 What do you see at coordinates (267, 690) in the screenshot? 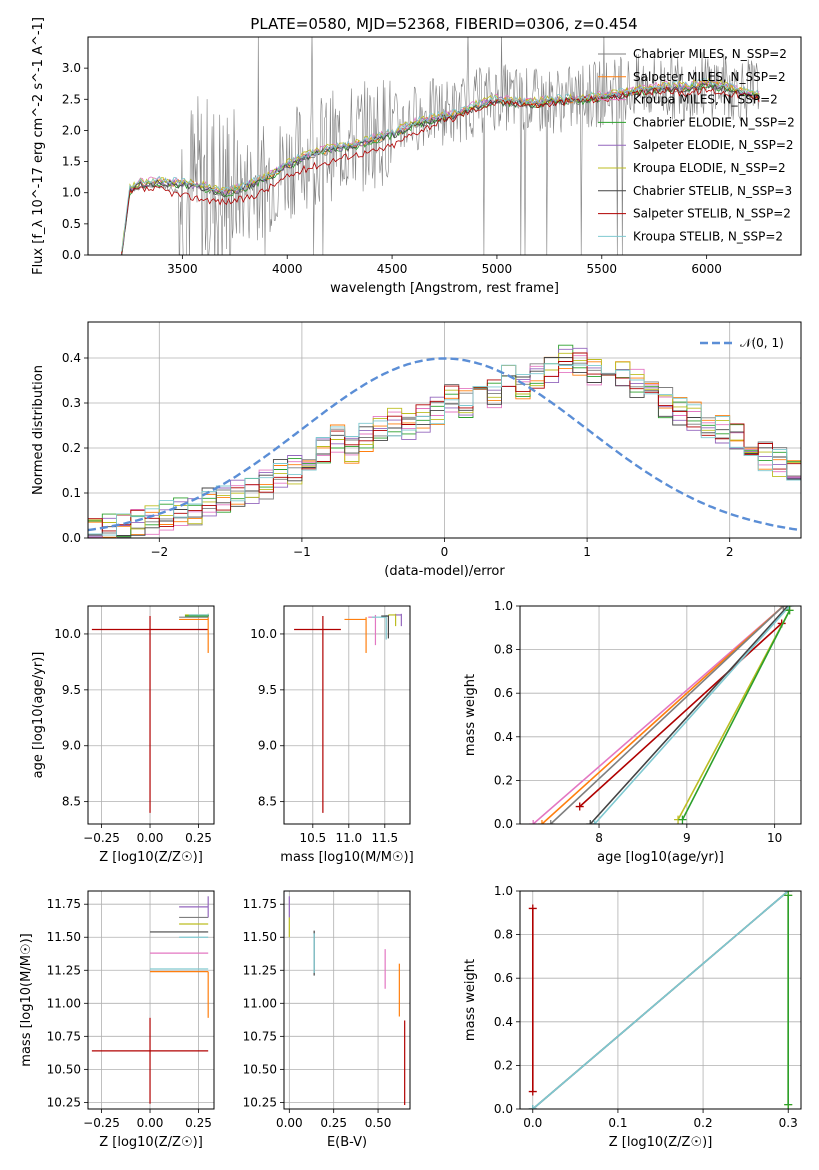
I see `y-tick-label: 9.5` at bounding box center [267, 690].